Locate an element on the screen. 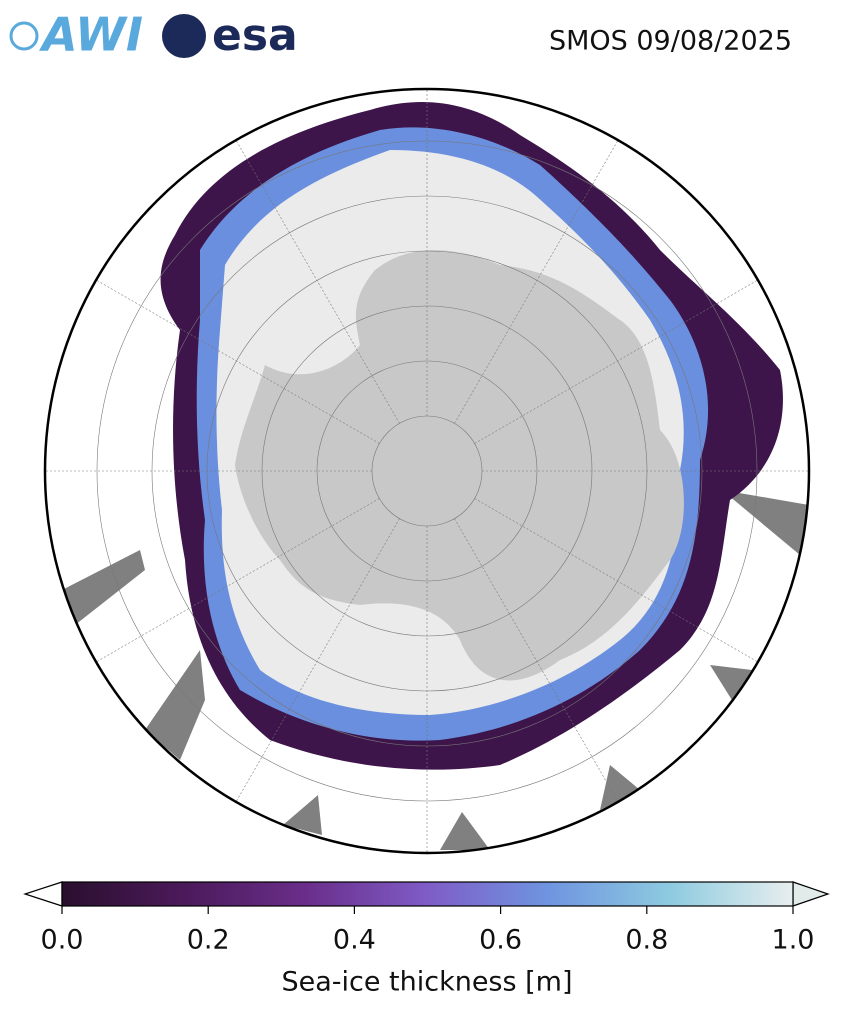  colorbar-tick-label: 0.6 is located at coordinates (500, 940).